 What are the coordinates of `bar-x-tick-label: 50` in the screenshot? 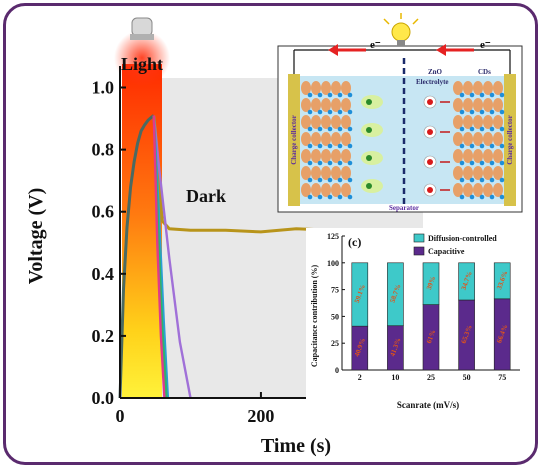 It's located at (467, 377).